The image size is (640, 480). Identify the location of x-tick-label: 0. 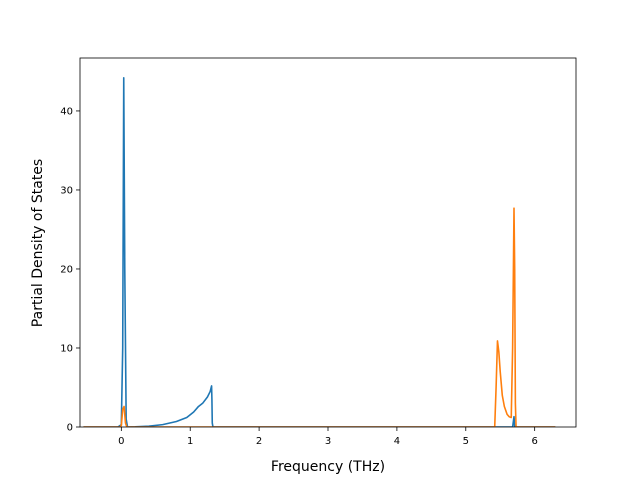
(121, 441).